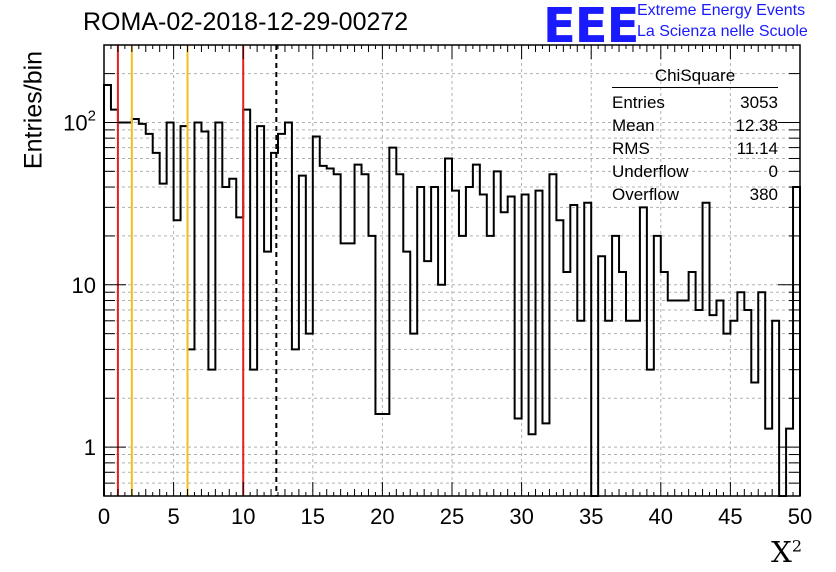 This screenshot has width=836, height=572. Describe the element at coordinates (800, 516) in the screenshot. I see `x-tick-label: 50` at that location.